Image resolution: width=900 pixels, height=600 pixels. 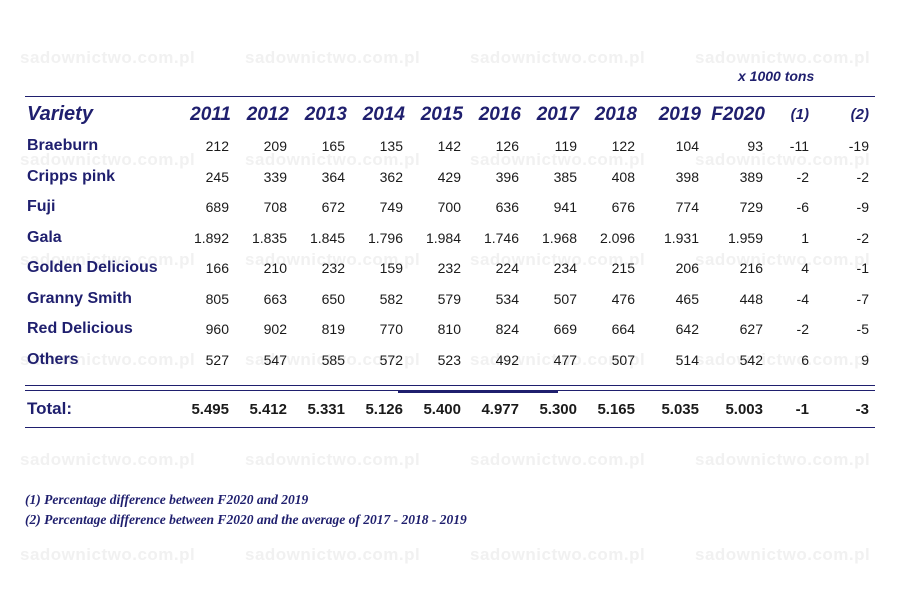 I want to click on value-cell: 216, so click(x=751, y=268).